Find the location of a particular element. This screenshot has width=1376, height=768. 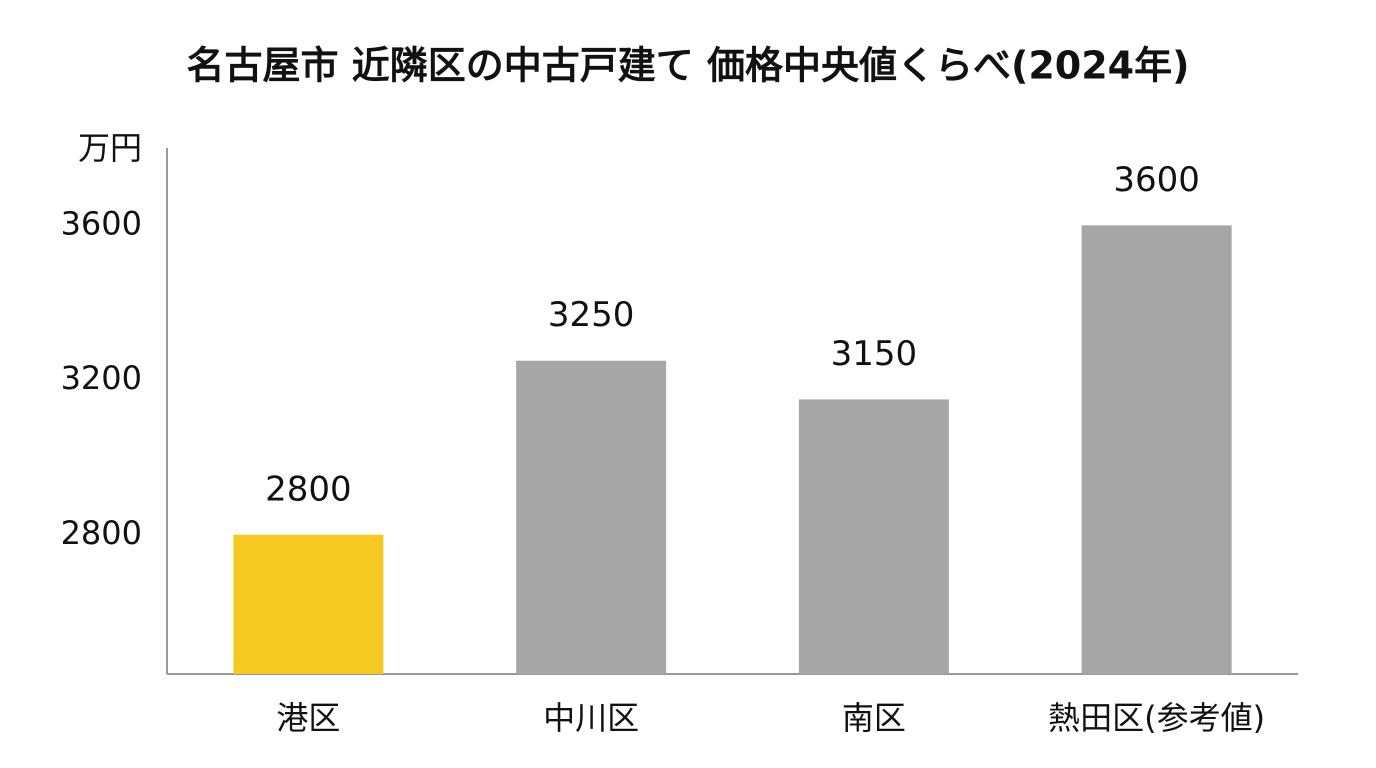

value-label: 3250 is located at coordinates (591, 315).